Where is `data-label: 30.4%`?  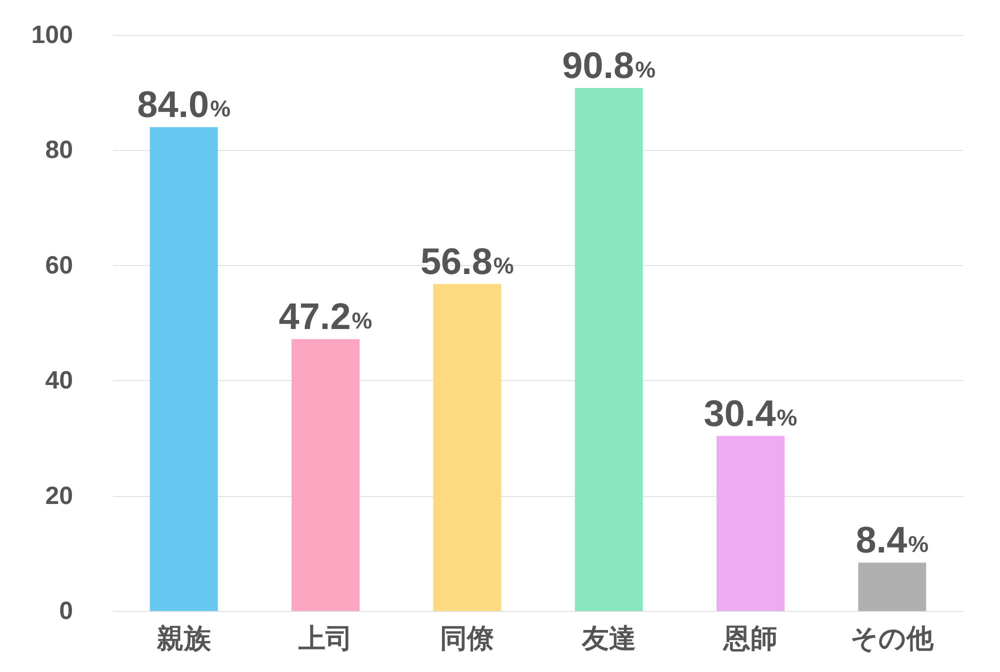
data-label: 30.4% is located at coordinates (751, 413).